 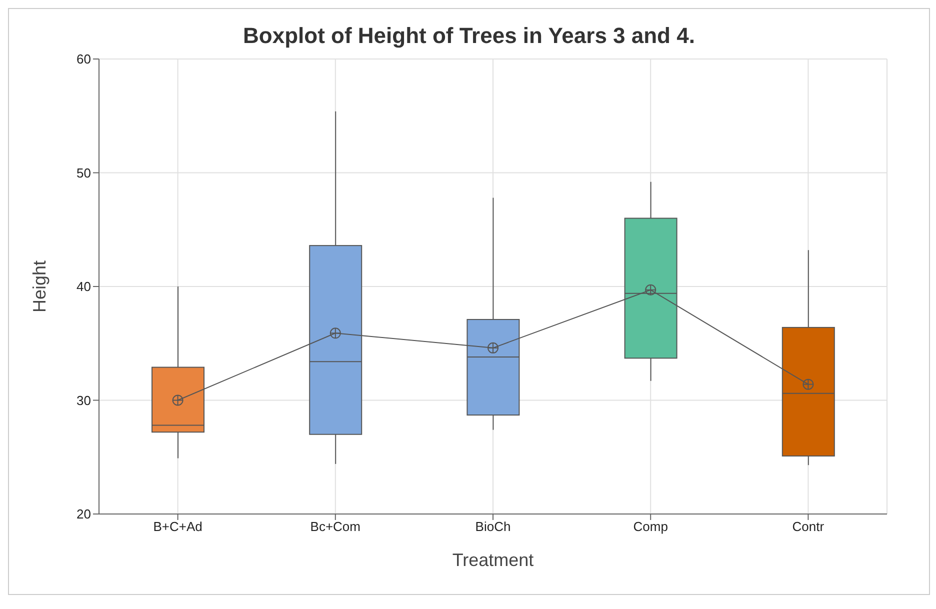 What do you see at coordinates (177, 526) in the screenshot?
I see `x-tick-label: B+C+Ad` at bounding box center [177, 526].